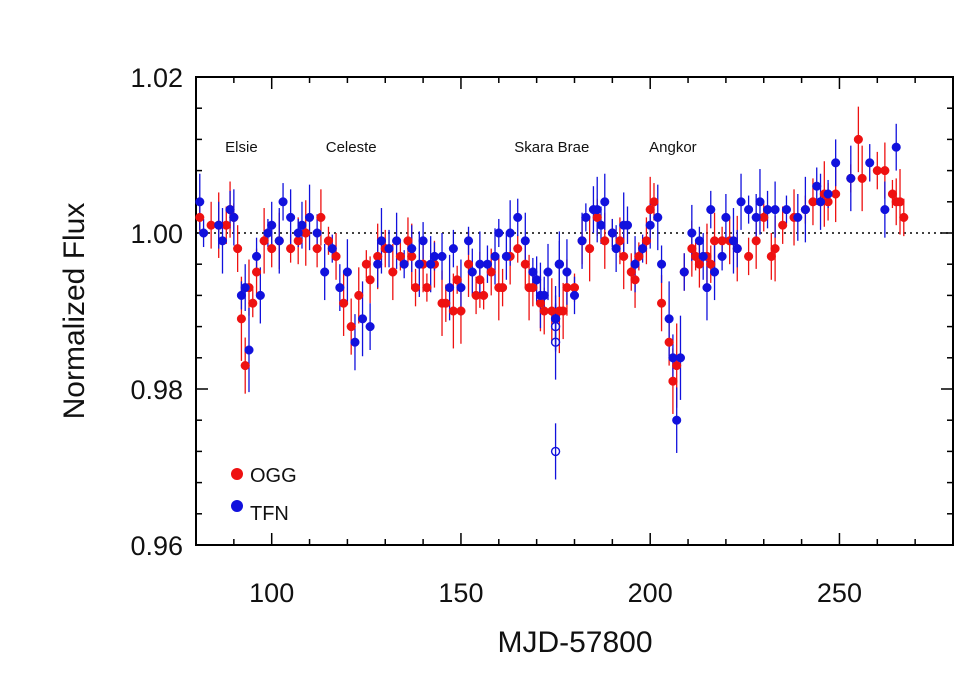 This screenshot has width=980, height=700. Describe the element at coordinates (461, 147) in the screenshot. I see `annotations: Elsie Celeste Skara Brae Angkor` at that location.